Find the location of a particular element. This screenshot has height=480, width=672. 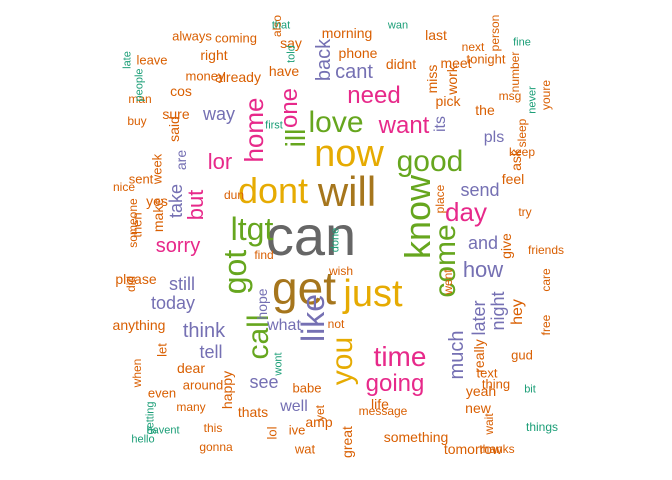

cloud-word: meet is located at coordinates (456, 63).